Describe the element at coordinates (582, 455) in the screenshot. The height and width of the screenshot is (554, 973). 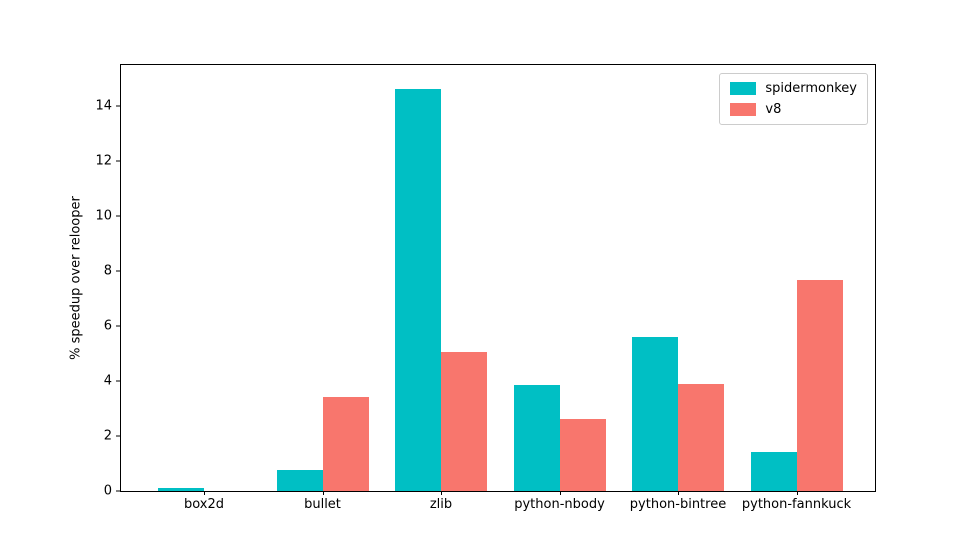
I see `bar-v8-python-nbody` at that location.